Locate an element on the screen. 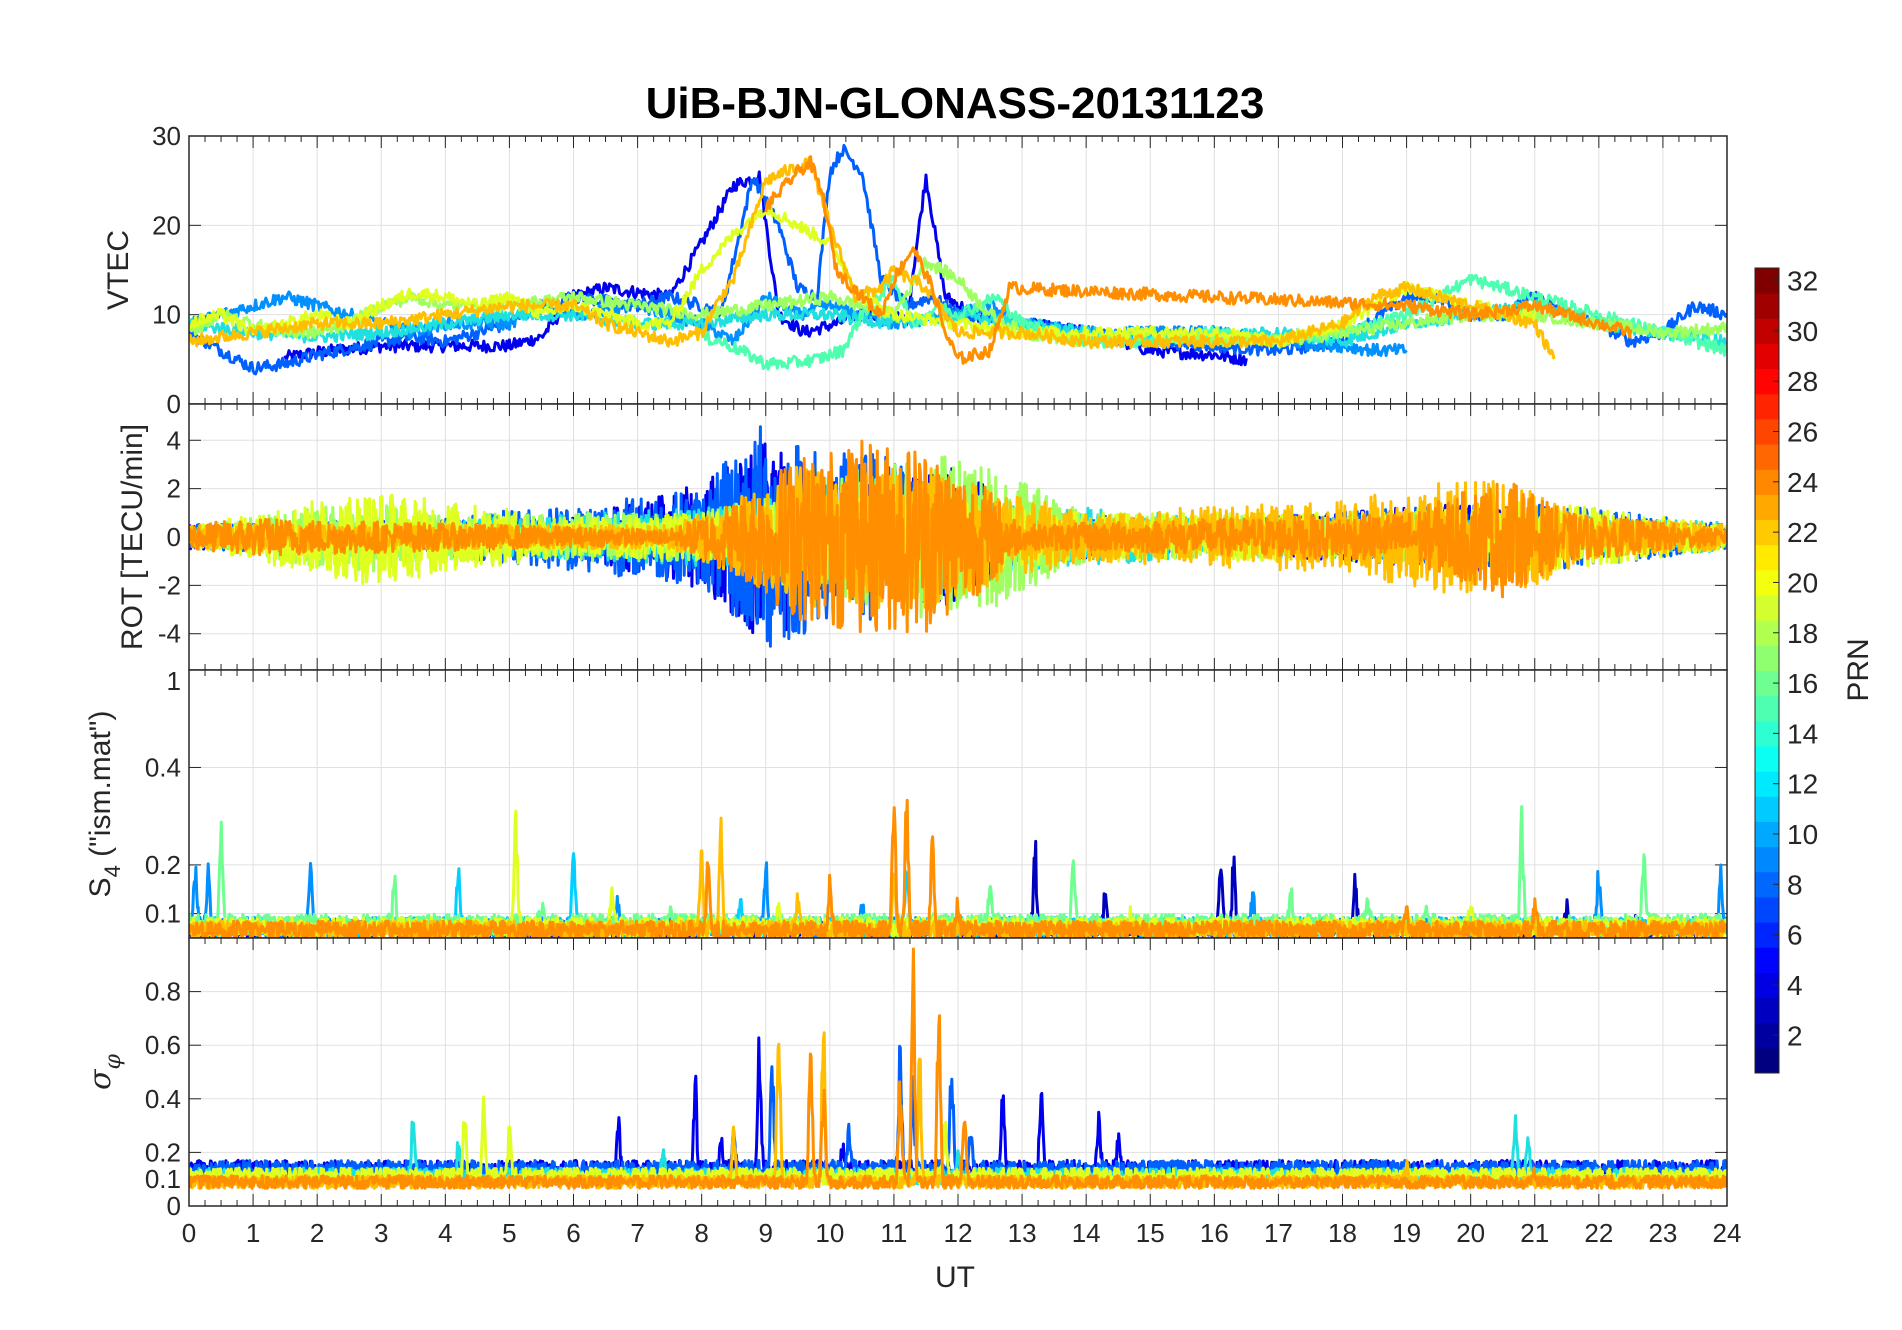 The width and height of the screenshot is (1902, 1330). s4-data is located at coordinates (958, 868).